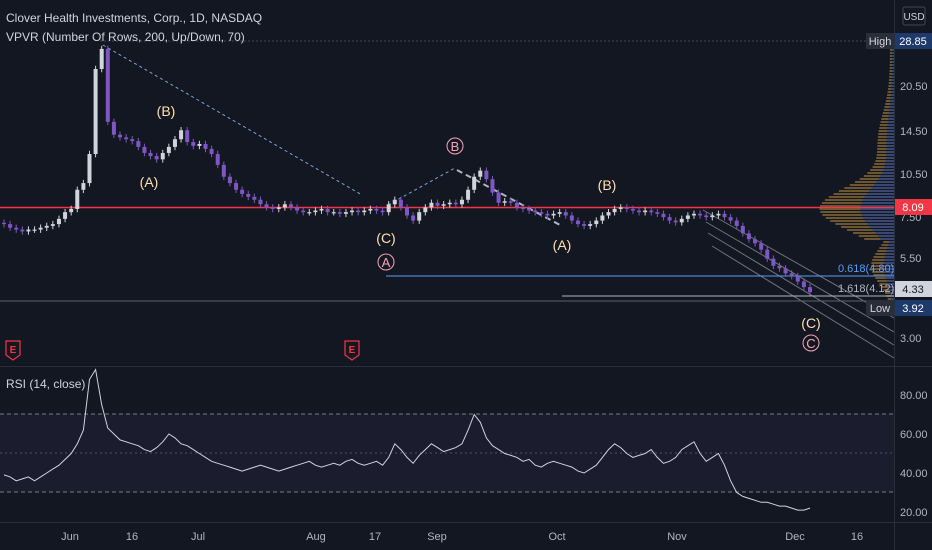  What do you see at coordinates (455, 146) in the screenshot?
I see `circled-label: B` at bounding box center [455, 146].